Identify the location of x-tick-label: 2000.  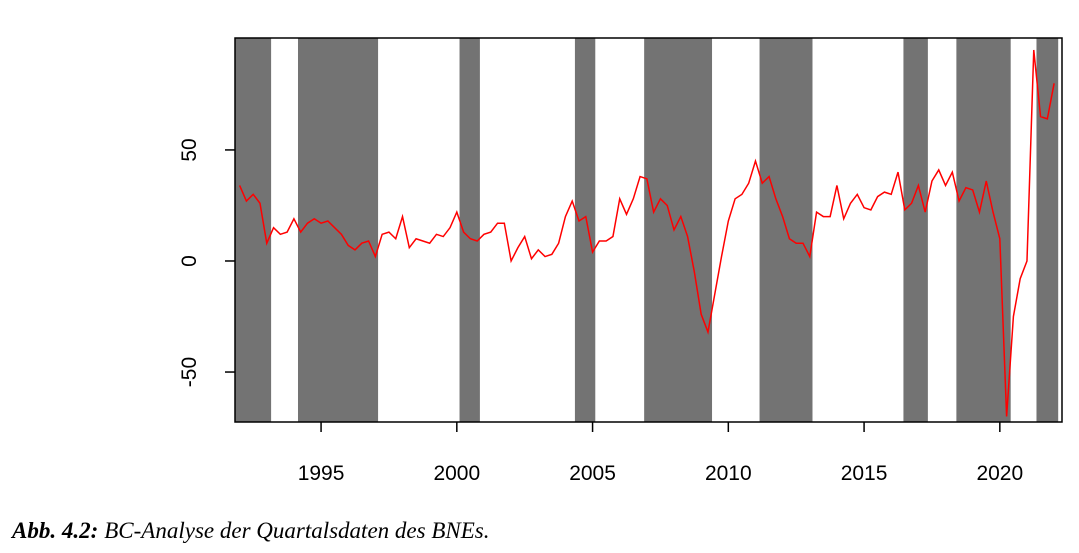
(456, 473).